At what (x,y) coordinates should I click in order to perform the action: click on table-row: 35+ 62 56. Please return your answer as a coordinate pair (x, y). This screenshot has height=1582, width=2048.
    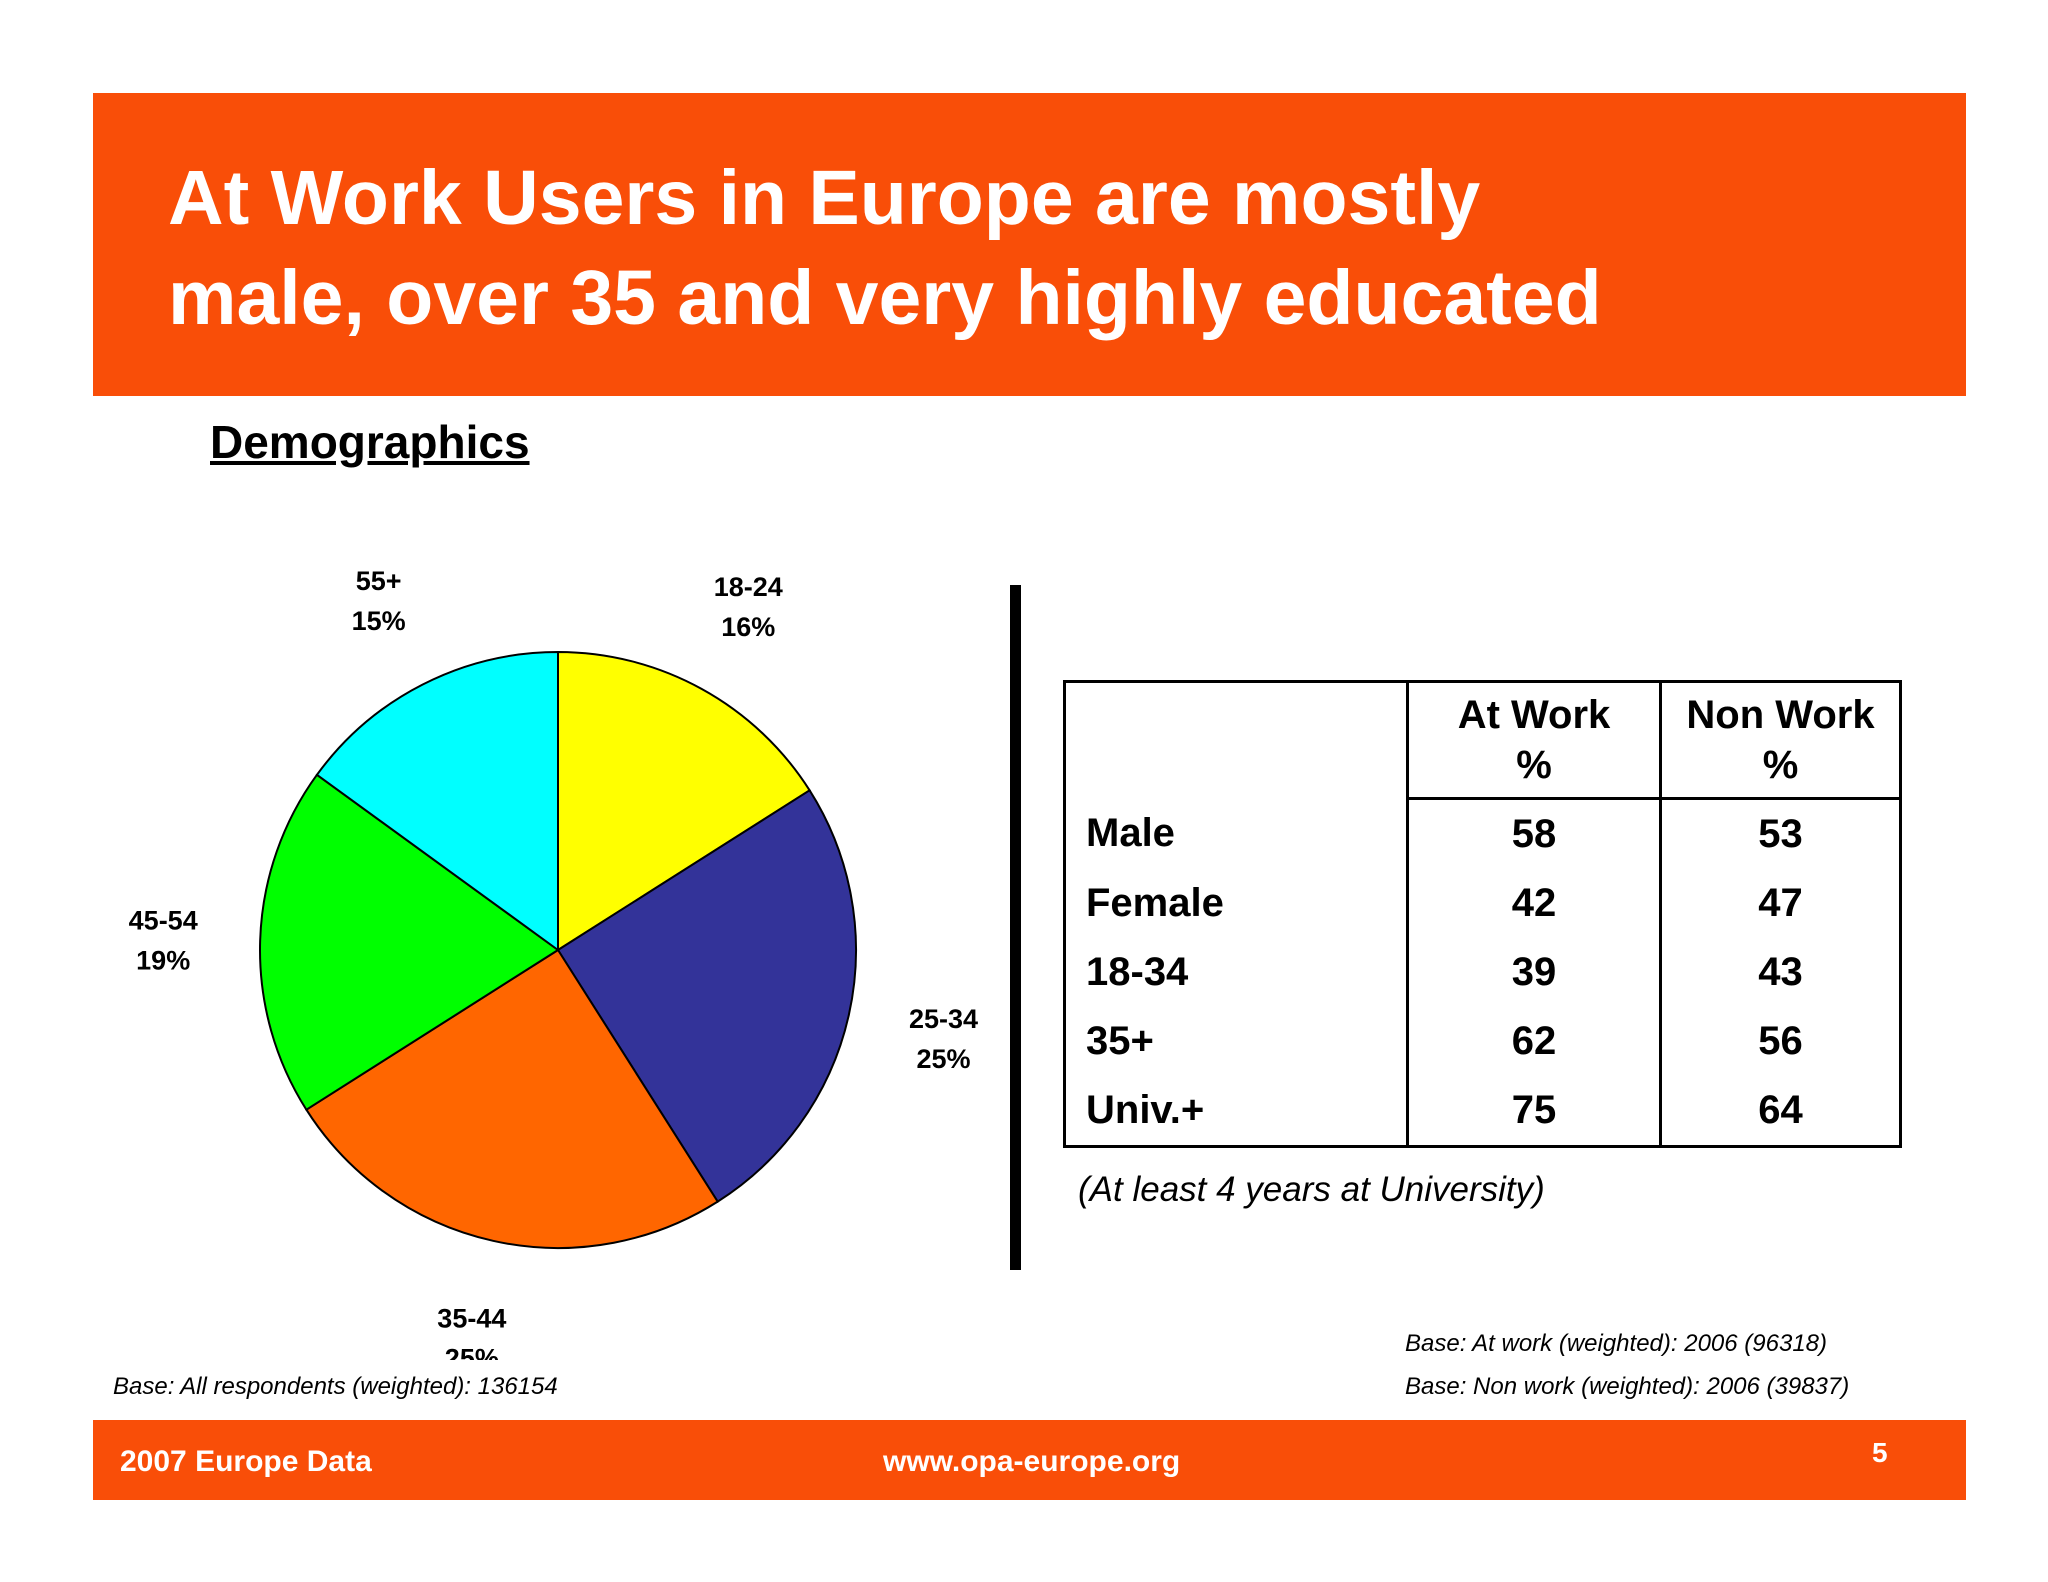
    Looking at the image, I should click on (1483, 1041).